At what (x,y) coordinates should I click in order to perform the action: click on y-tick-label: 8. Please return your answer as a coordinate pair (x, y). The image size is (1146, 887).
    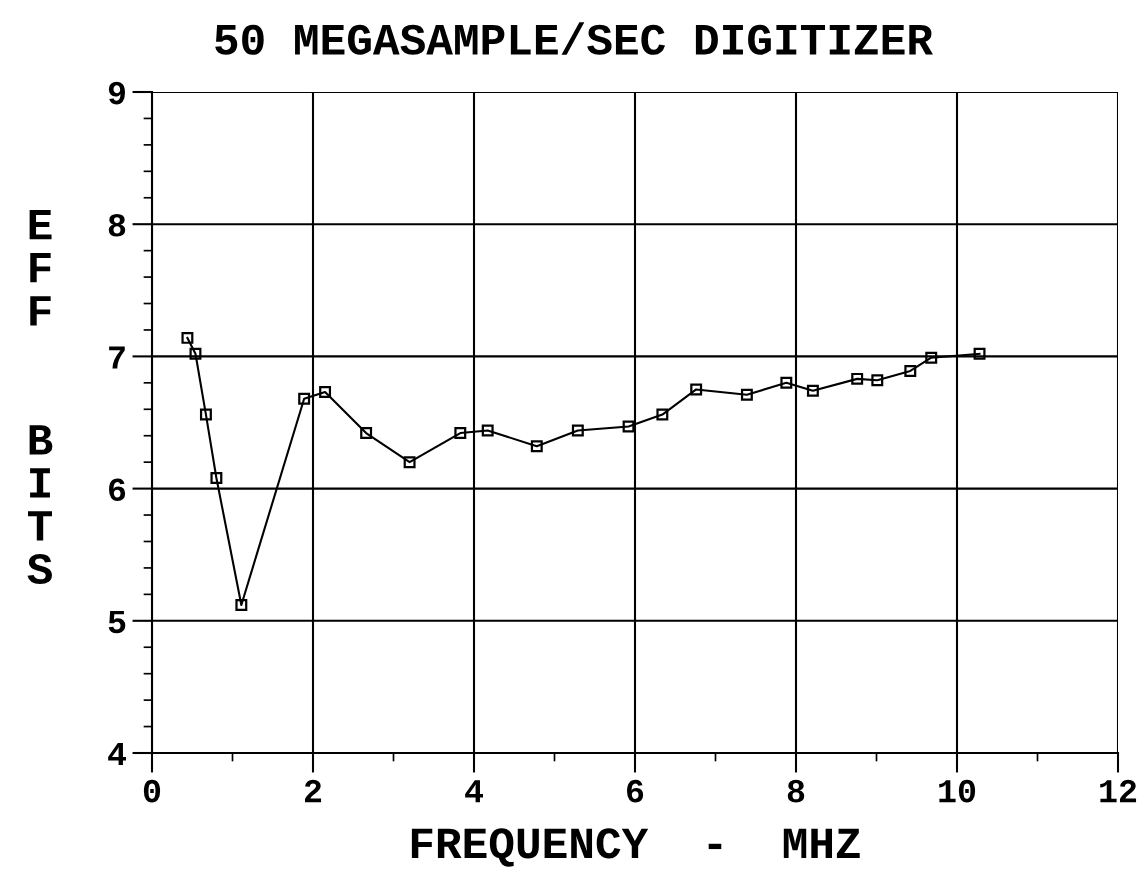
    Looking at the image, I should click on (117, 225).